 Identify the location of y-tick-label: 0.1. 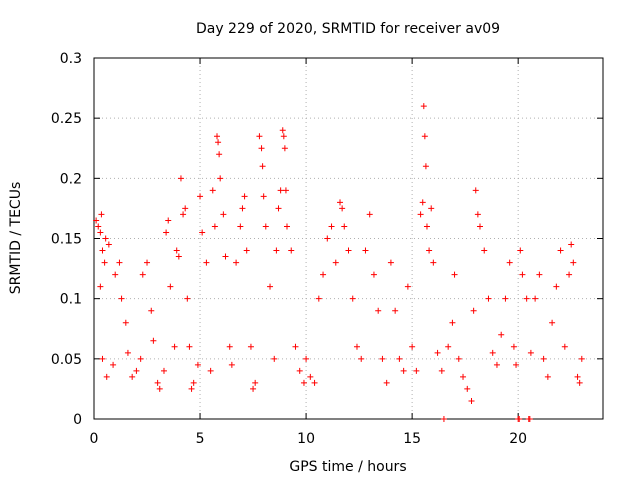
(71, 300).